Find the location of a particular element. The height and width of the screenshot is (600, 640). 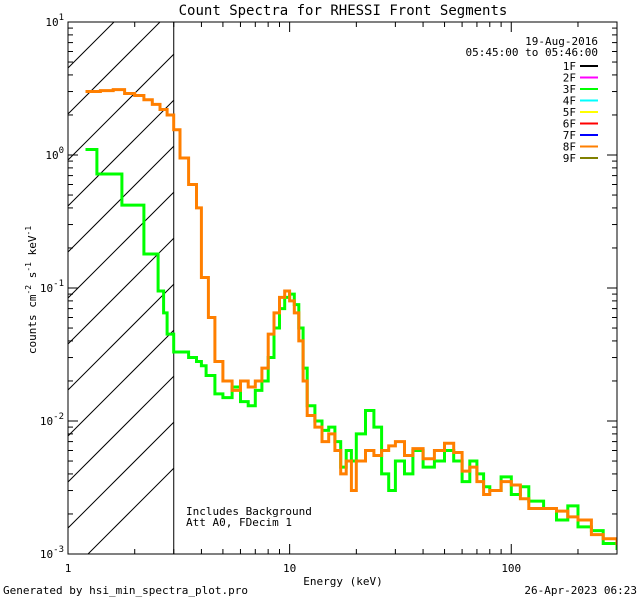

legend-label: 2F is located at coordinates (569, 78).